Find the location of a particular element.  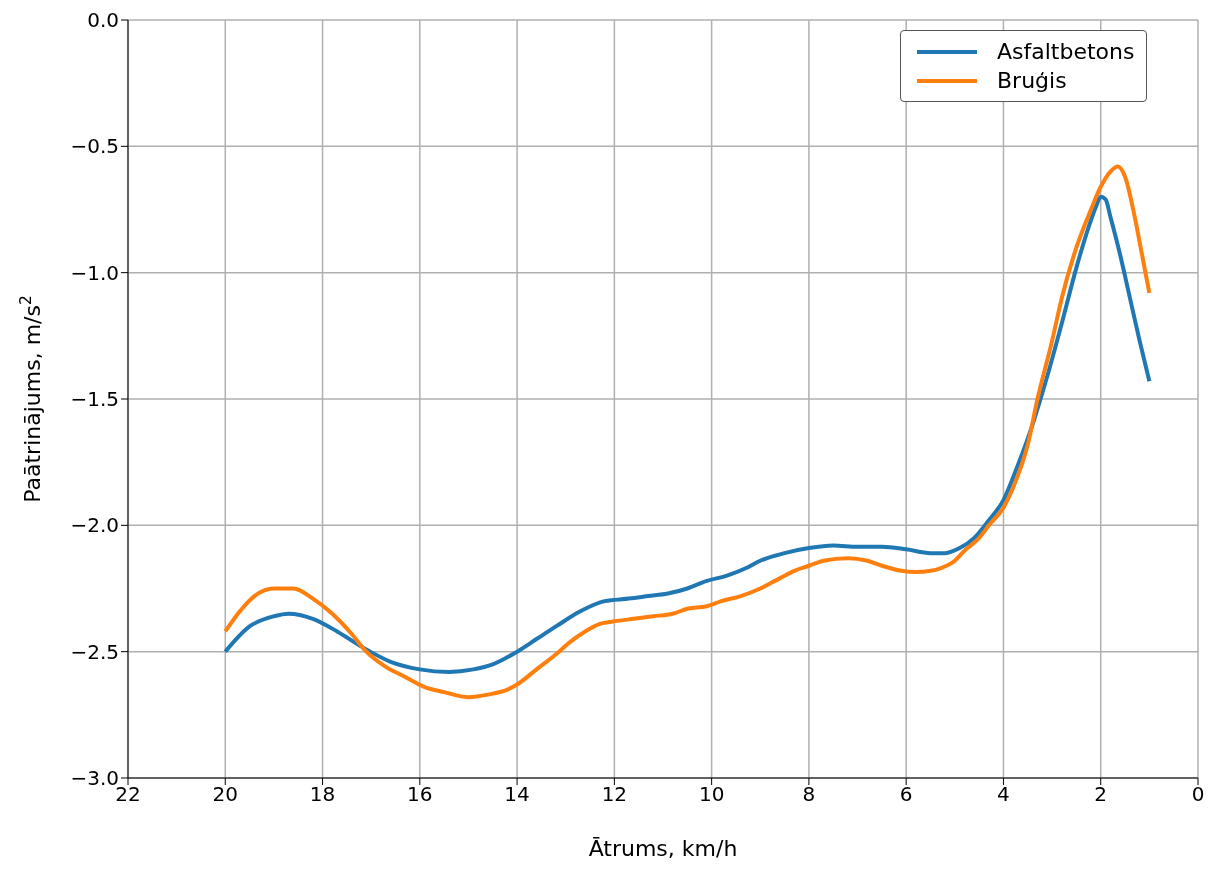

x-tick-label: 8 is located at coordinates (809, 794).